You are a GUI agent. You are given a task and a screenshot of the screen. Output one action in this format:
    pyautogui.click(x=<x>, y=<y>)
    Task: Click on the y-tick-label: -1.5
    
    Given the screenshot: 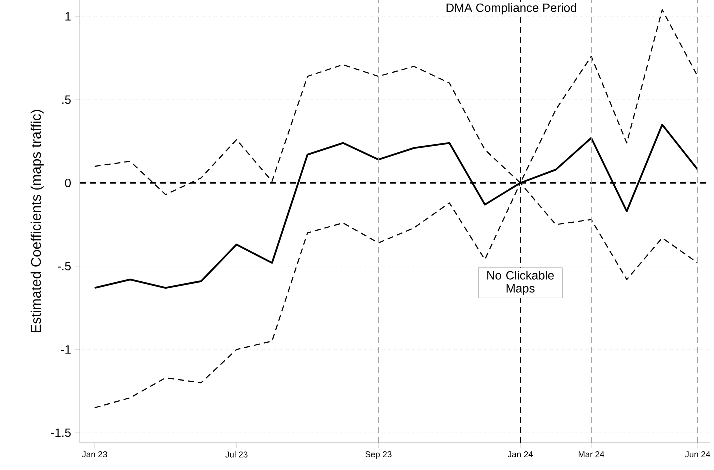 What is the action you would take?
    pyautogui.click(x=61, y=433)
    